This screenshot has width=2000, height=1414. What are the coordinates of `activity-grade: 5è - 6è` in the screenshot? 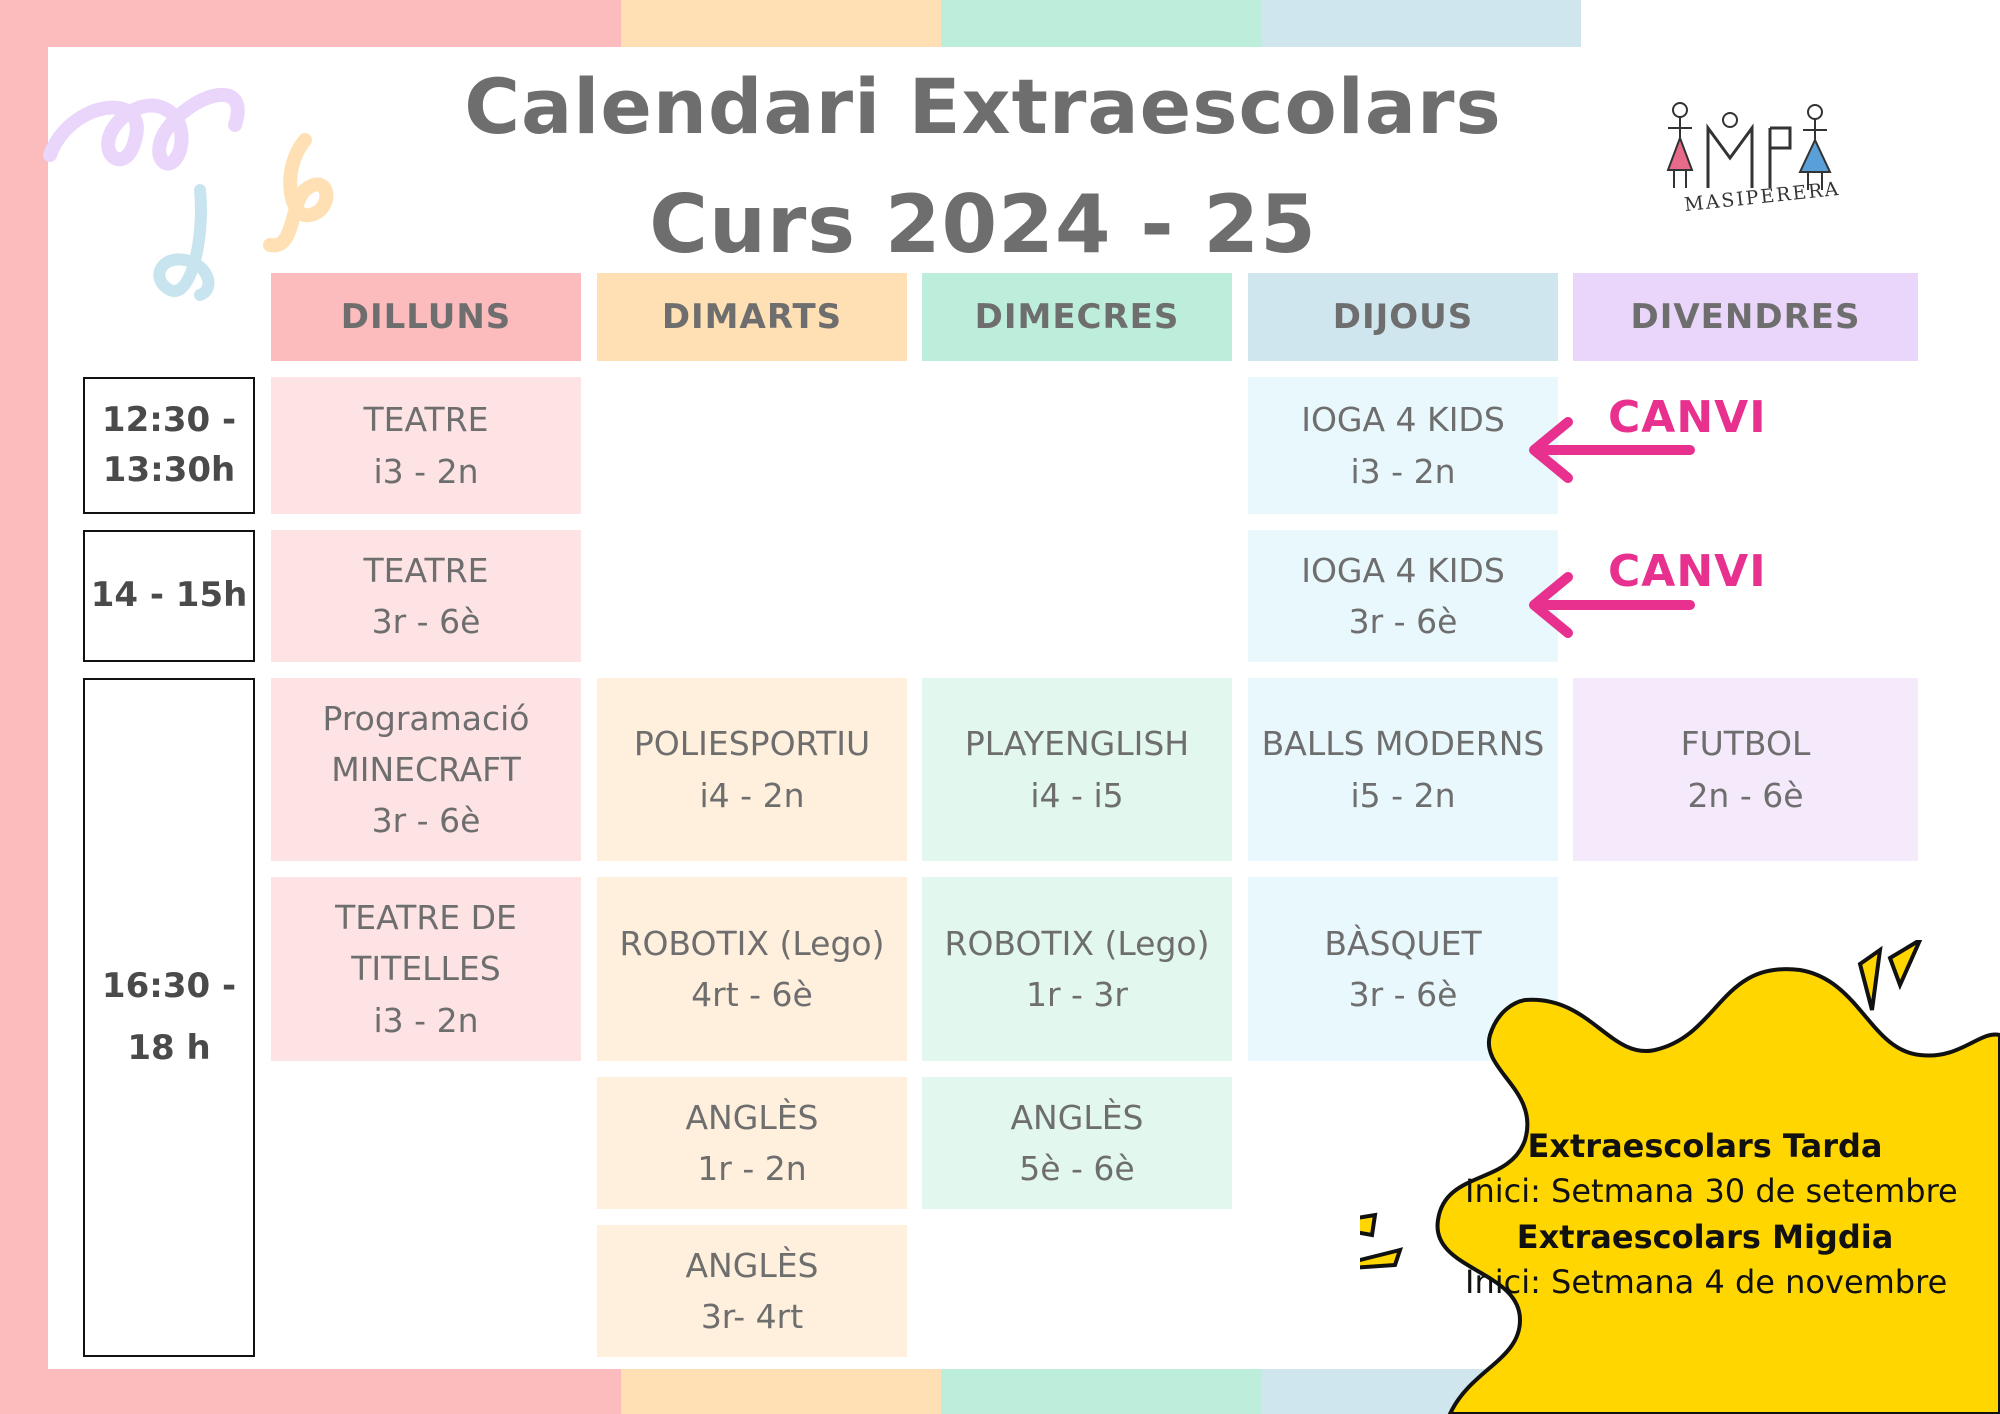 It's located at (1077, 1168).